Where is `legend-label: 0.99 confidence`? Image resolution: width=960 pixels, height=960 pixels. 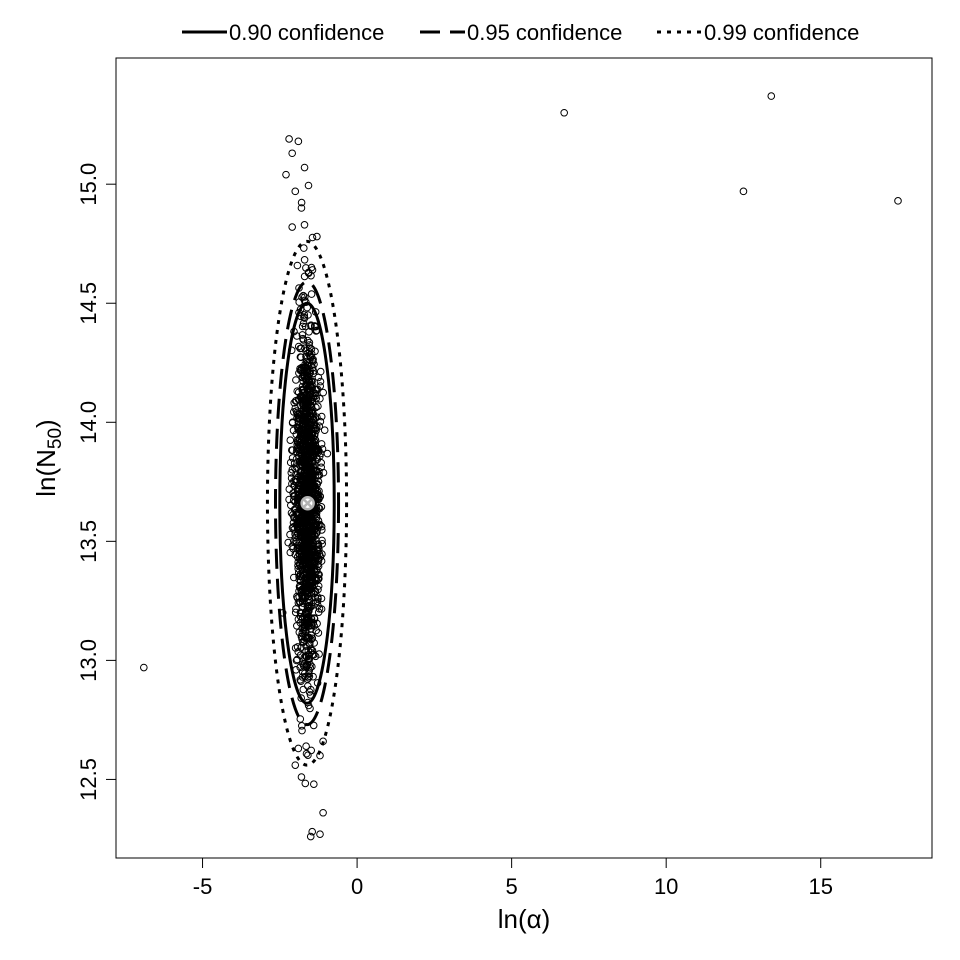 legend-label: 0.99 confidence is located at coordinates (781, 32).